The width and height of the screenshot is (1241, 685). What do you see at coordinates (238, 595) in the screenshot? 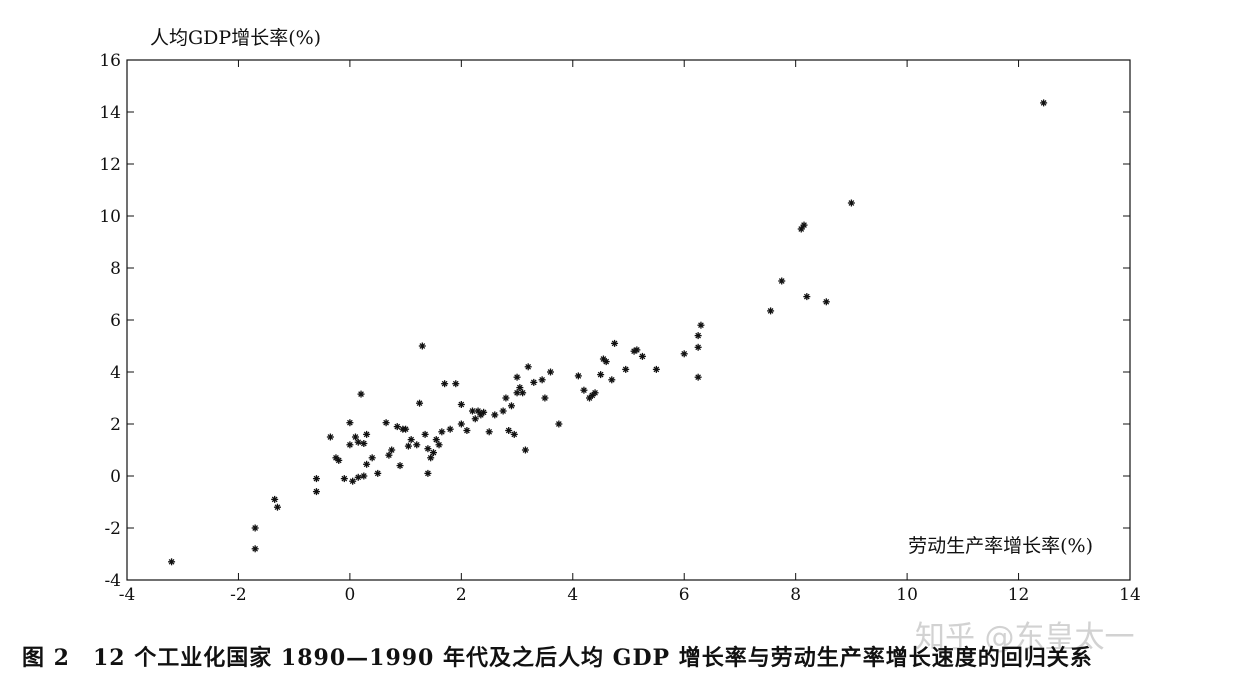
I see `x-tick-label: -2` at bounding box center [238, 595].